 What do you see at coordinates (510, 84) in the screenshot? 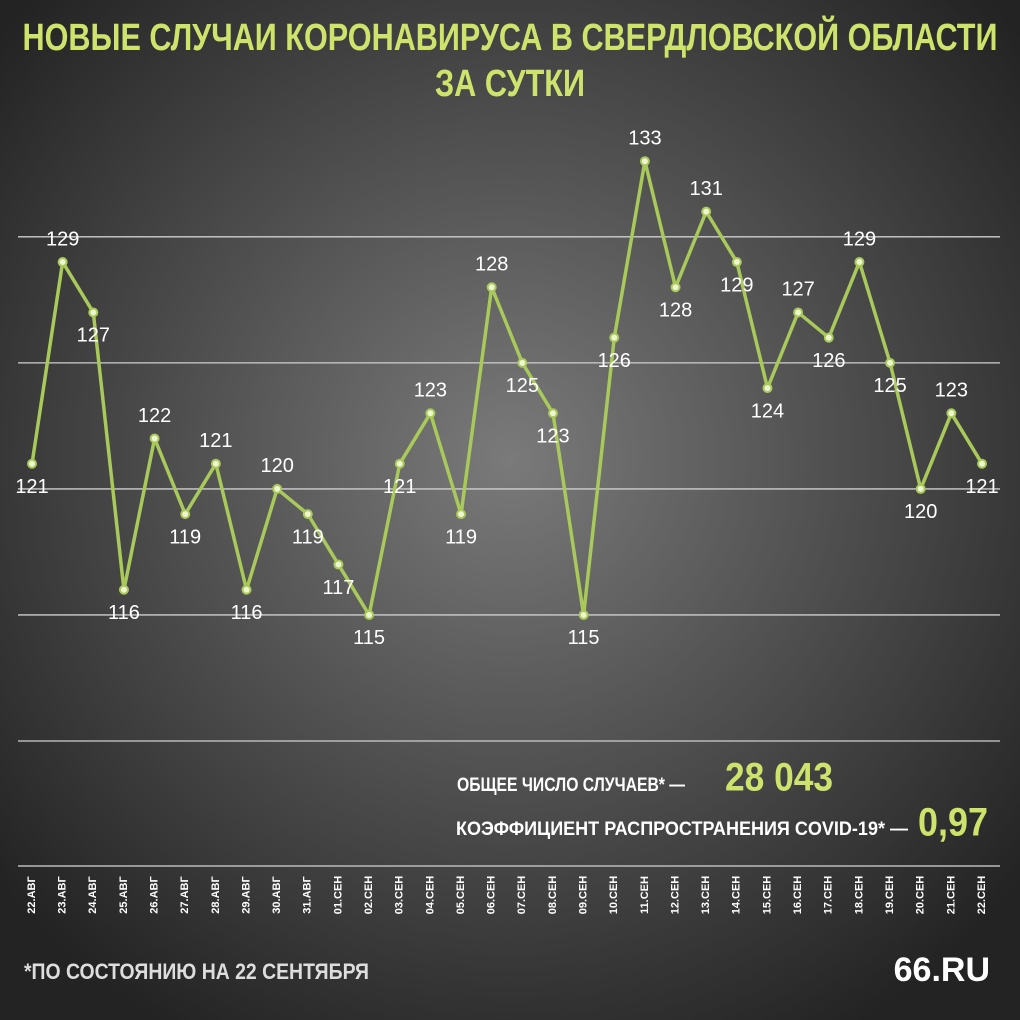
I see `chart-subtitle: ЗА СУТКИ` at bounding box center [510, 84].